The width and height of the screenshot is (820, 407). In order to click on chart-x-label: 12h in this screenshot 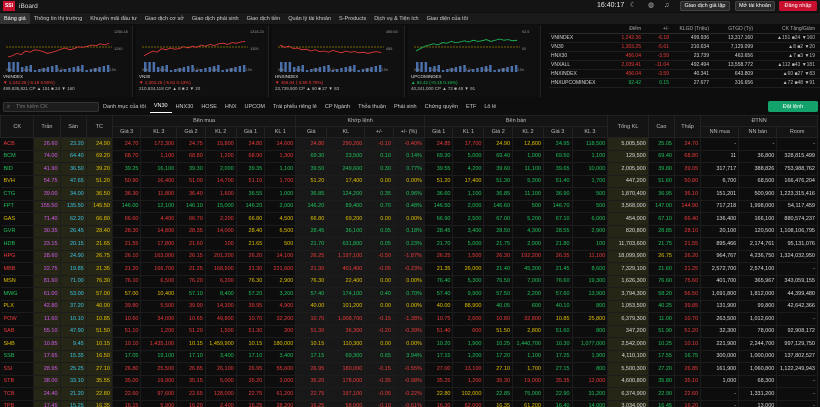, I will do `click(332, 70)`.